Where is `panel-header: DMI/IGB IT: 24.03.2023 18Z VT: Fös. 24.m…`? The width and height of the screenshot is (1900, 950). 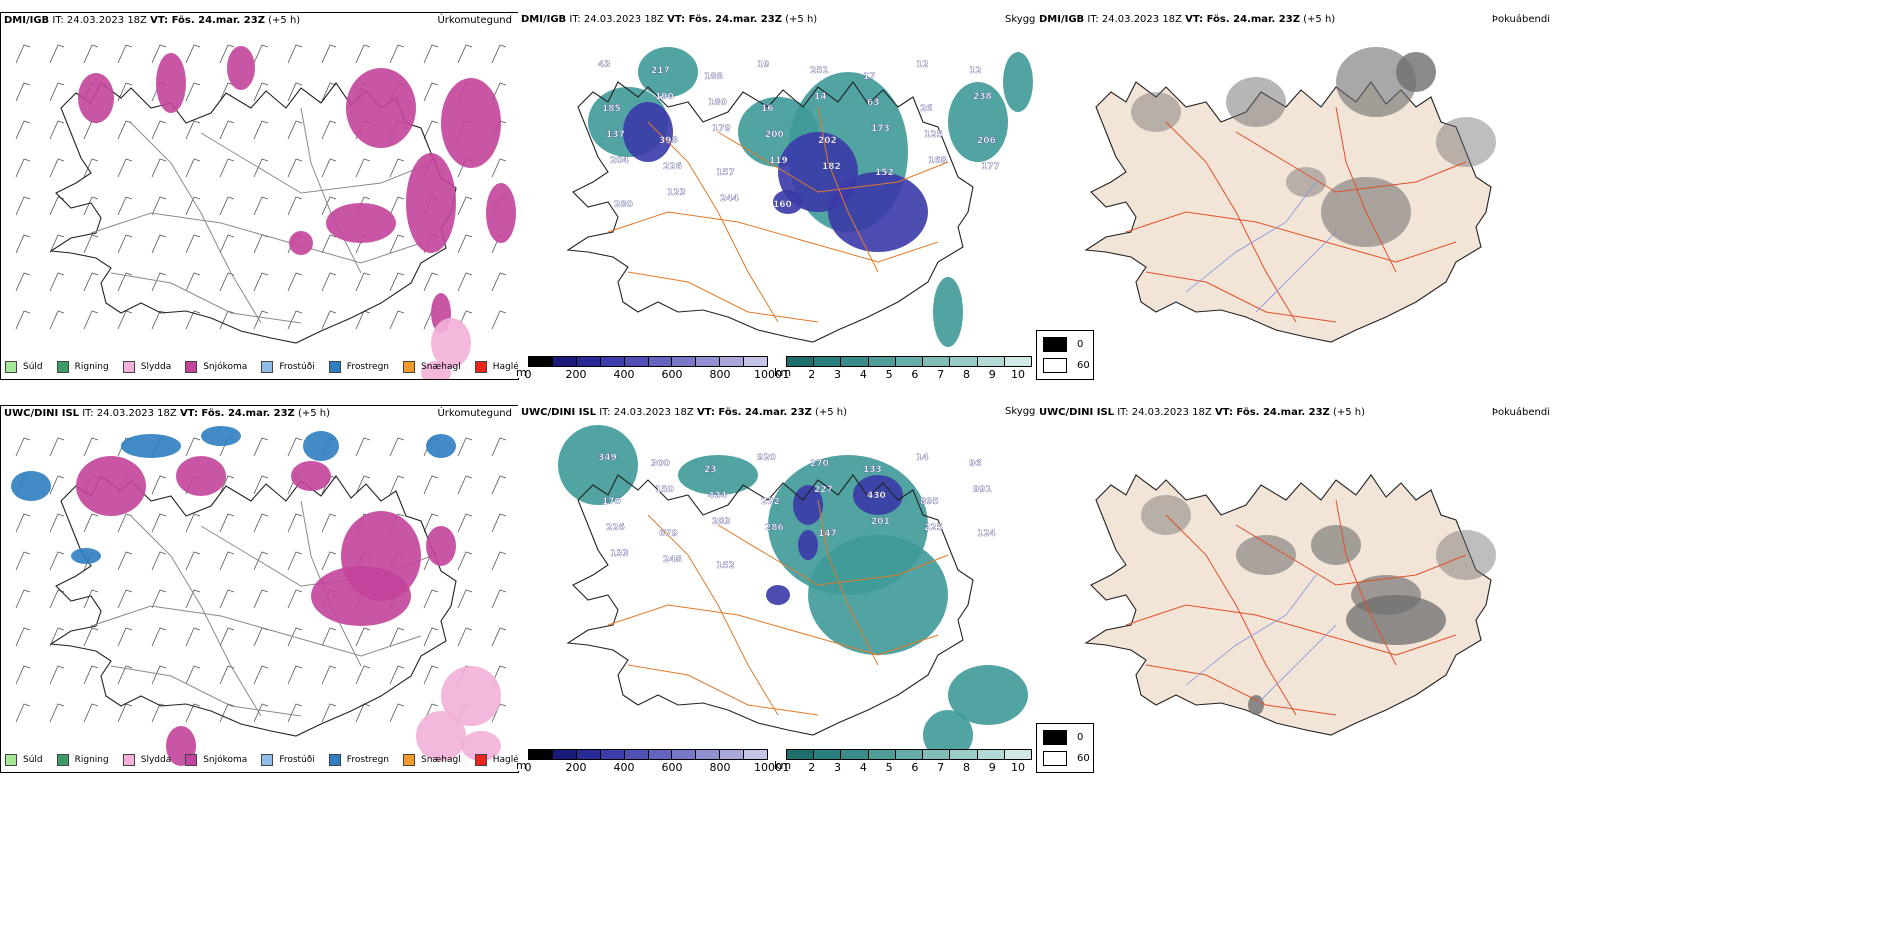 panel-header: DMI/IGB IT: 24.03.2023 18Z VT: Fös. 24.m… is located at coordinates (1187, 19).